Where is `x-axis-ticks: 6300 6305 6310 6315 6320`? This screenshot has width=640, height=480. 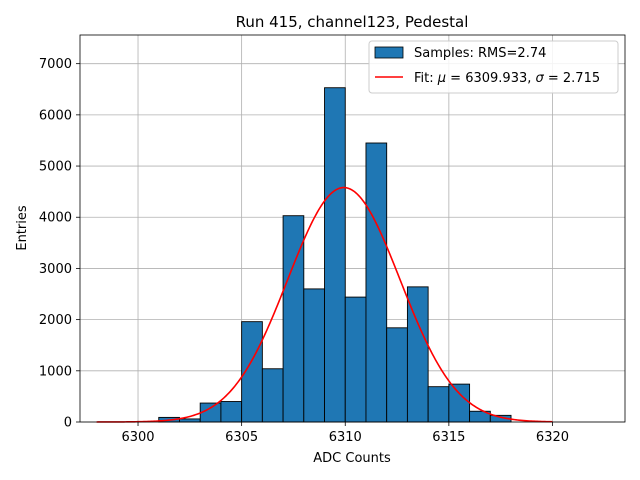
x-axis-ticks: 6300 6305 6310 6315 6320 is located at coordinates (345, 433).